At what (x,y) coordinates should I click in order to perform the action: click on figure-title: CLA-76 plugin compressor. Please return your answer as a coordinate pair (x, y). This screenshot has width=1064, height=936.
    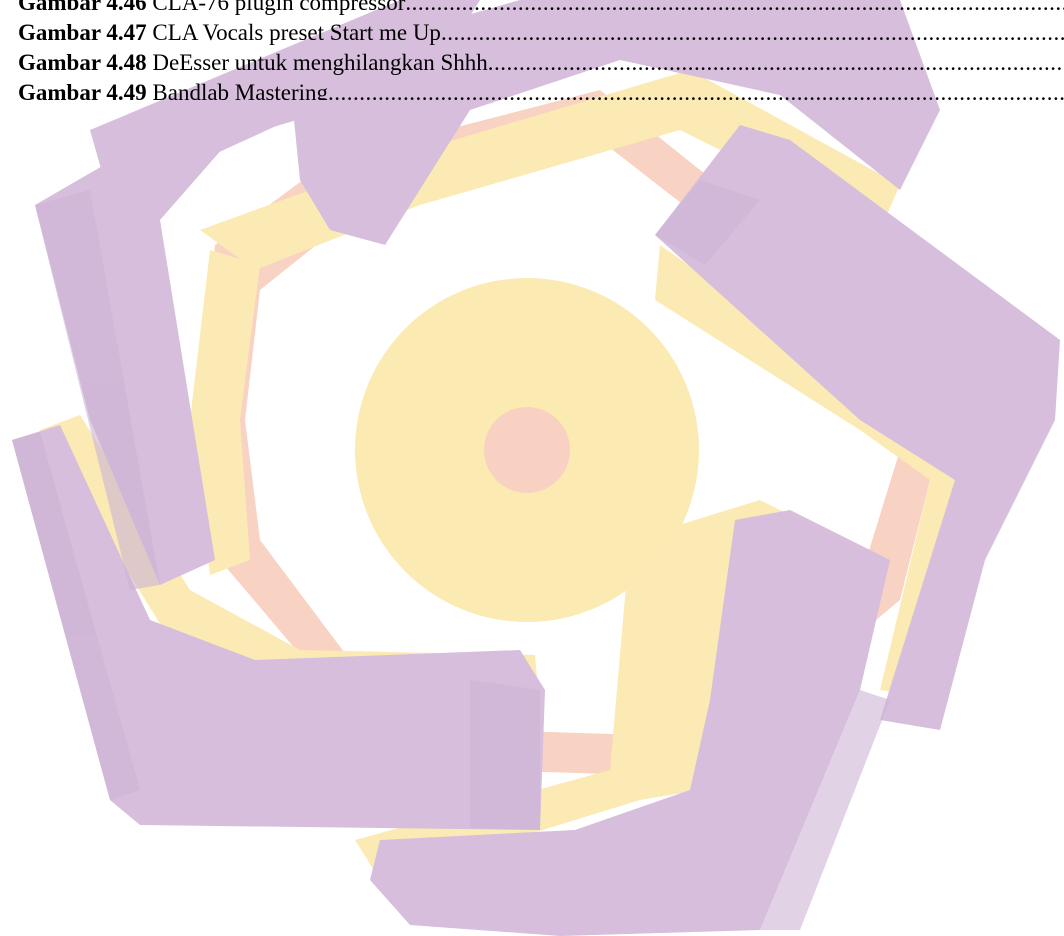
    Looking at the image, I should click on (279, 7).